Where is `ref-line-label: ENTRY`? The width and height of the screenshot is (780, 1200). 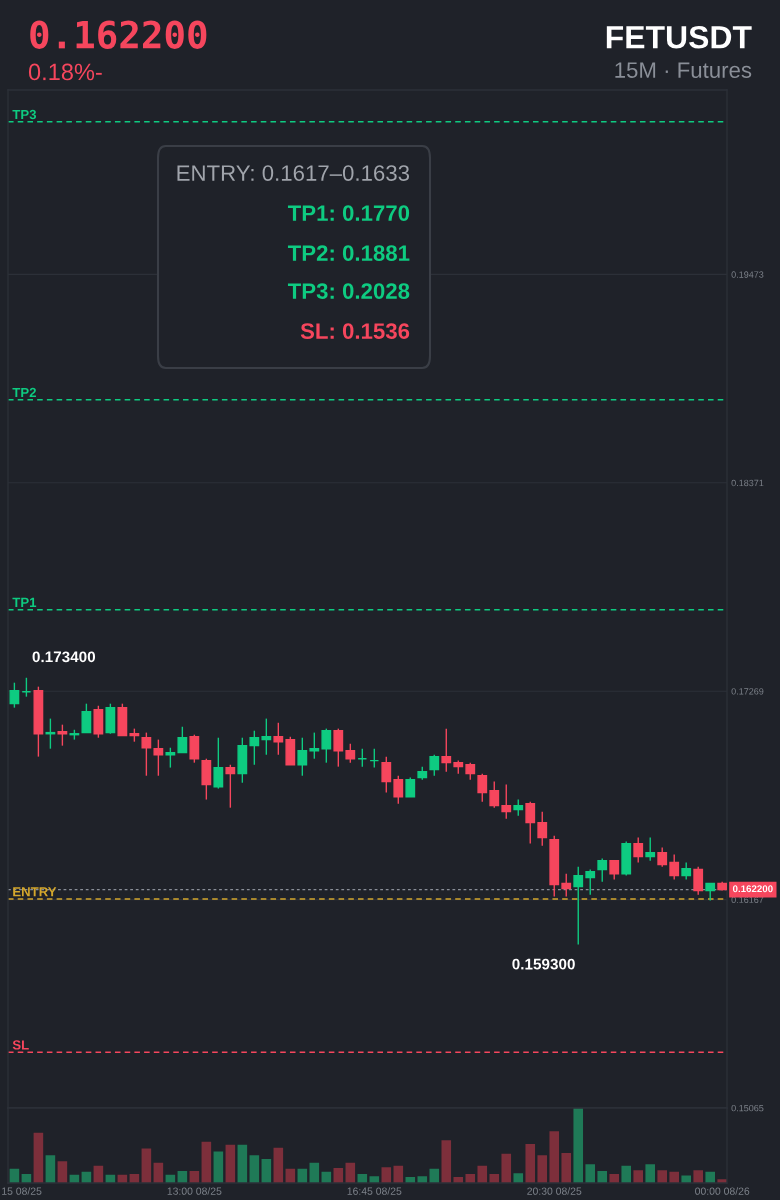 ref-line-label: ENTRY is located at coordinates (35, 892).